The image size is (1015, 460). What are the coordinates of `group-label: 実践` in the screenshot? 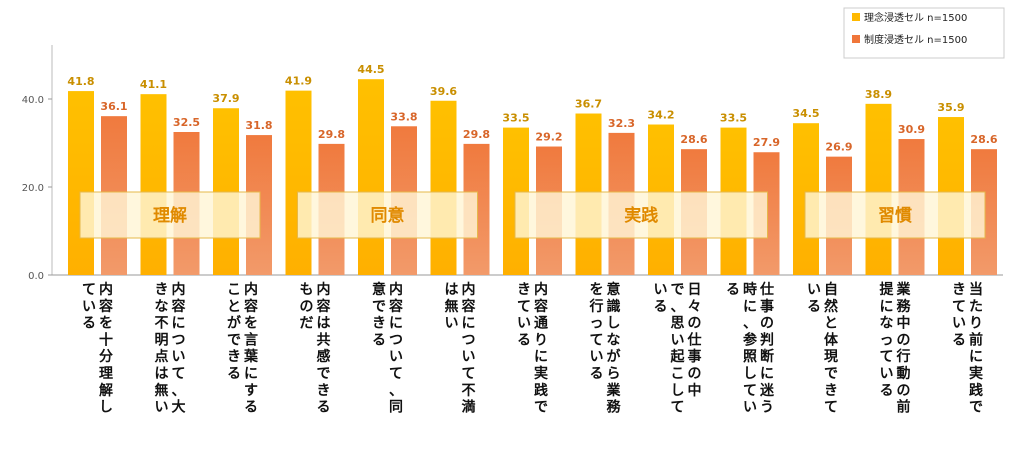 It's located at (641, 215).